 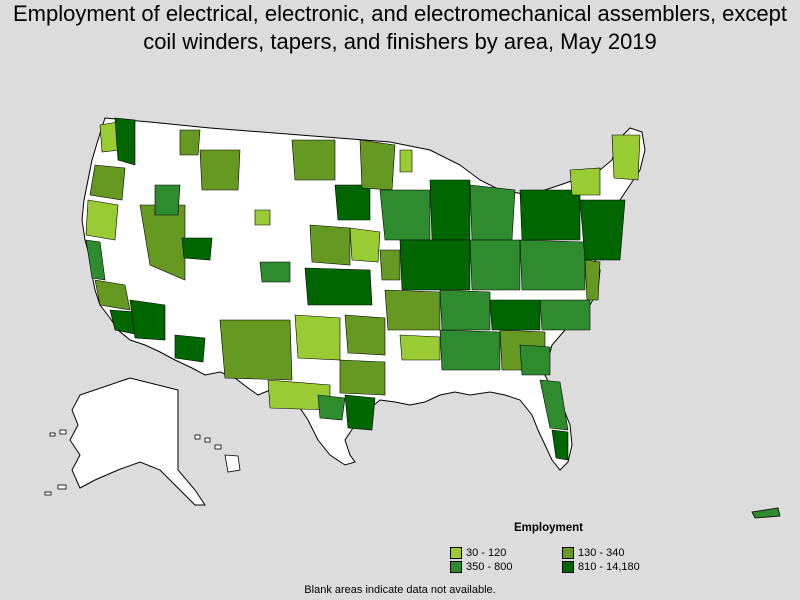 What do you see at coordinates (486, 553) in the screenshot?
I see `legend-label: 30 - 120` at bounding box center [486, 553].